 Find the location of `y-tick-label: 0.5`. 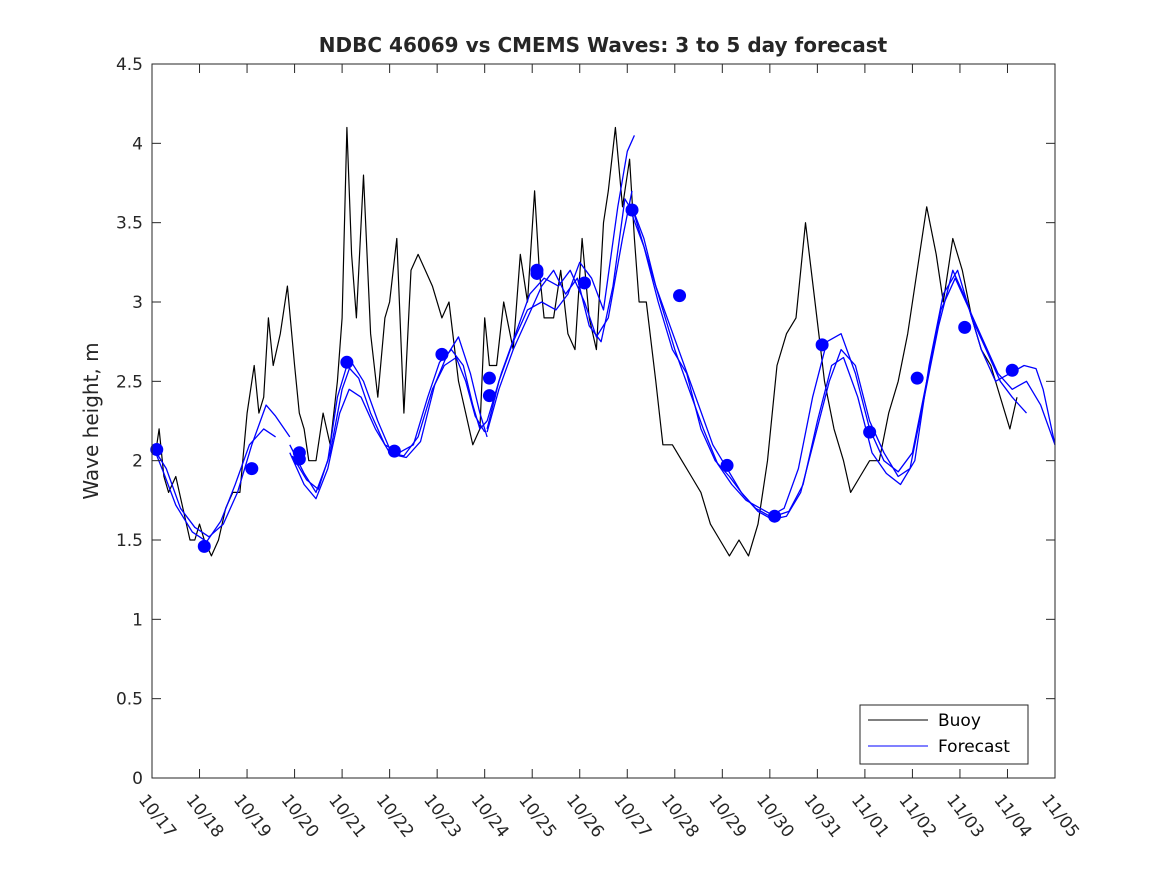

y-tick-label: 0.5 is located at coordinates (129, 700).